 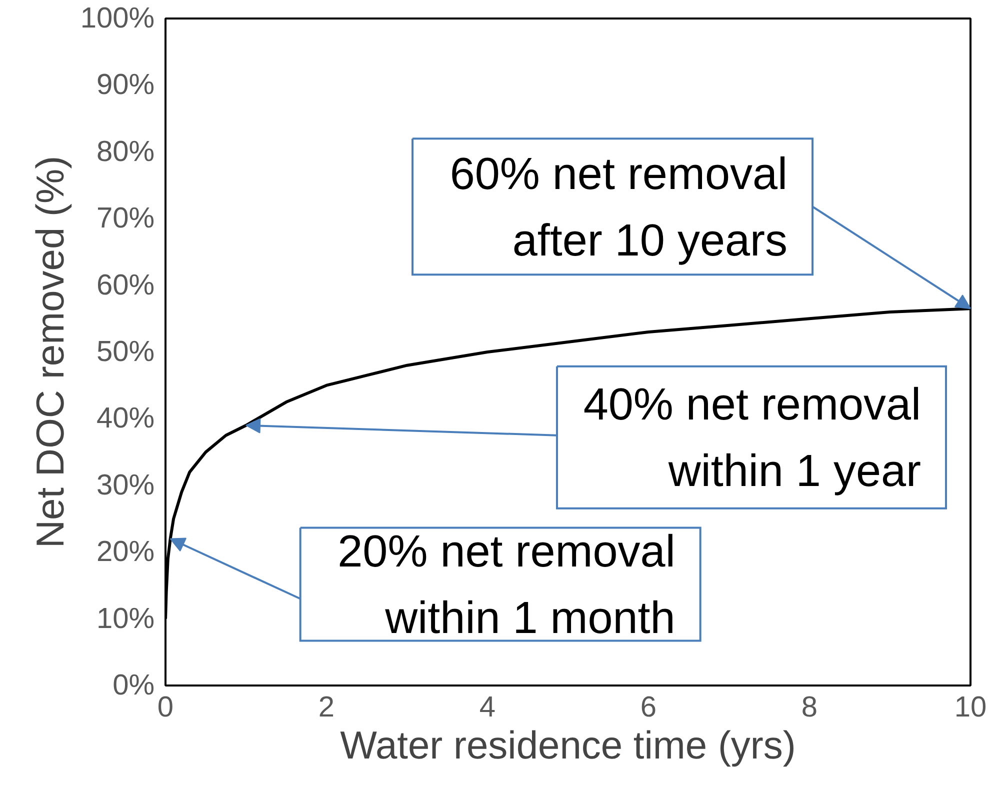 What do you see at coordinates (326, 708) in the screenshot?
I see `x-tick-label: 2` at bounding box center [326, 708].